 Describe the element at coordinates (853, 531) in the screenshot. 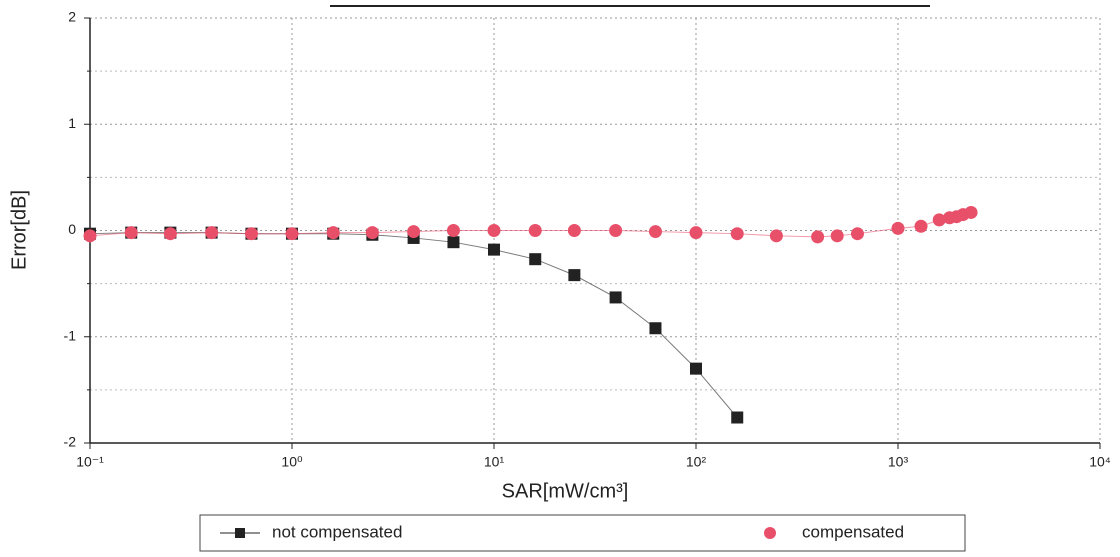

I see `legend-label: compensated` at that location.